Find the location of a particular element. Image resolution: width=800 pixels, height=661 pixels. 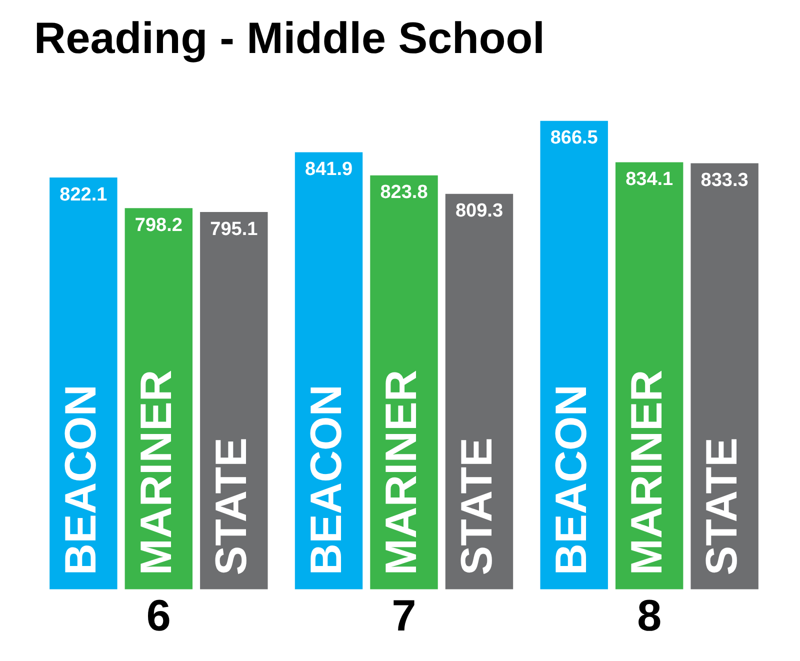

data-label: 866.5 is located at coordinates (574, 138).